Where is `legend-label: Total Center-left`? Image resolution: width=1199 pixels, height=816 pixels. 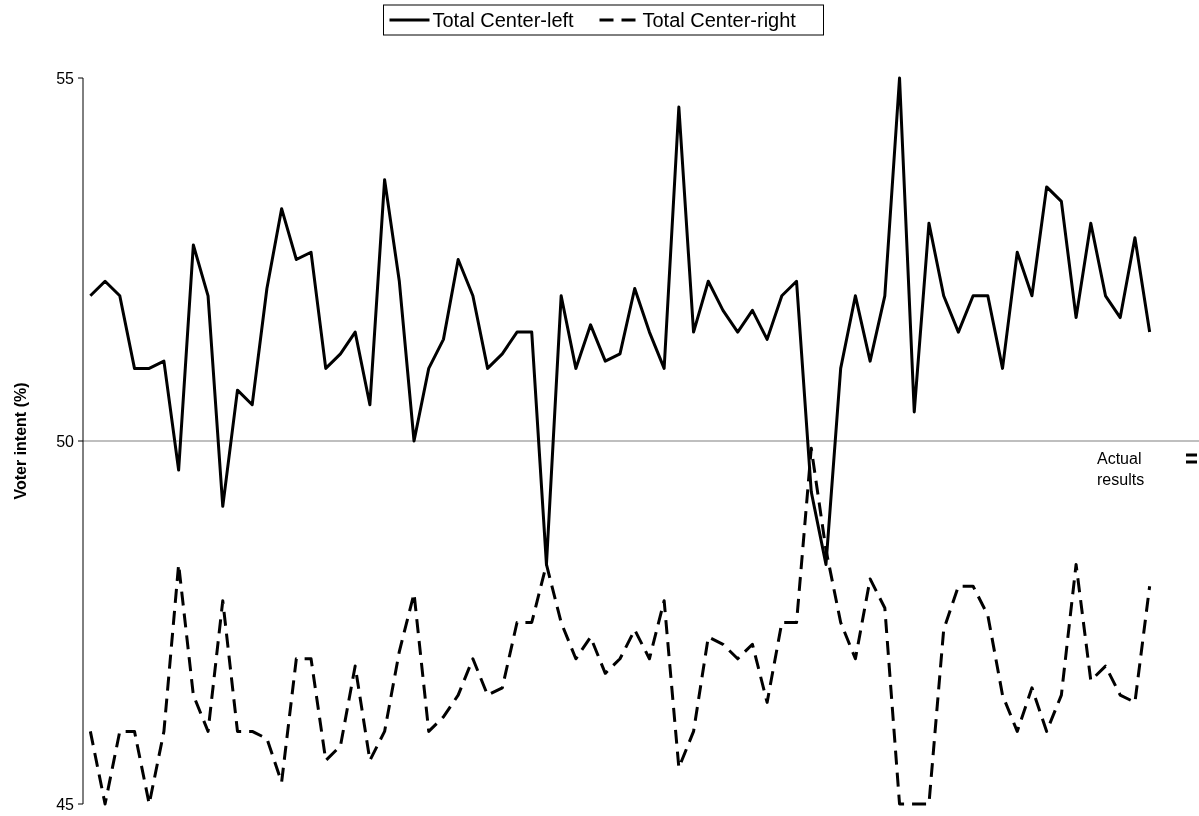
legend-label: Total Center-left is located at coordinates (503, 20).